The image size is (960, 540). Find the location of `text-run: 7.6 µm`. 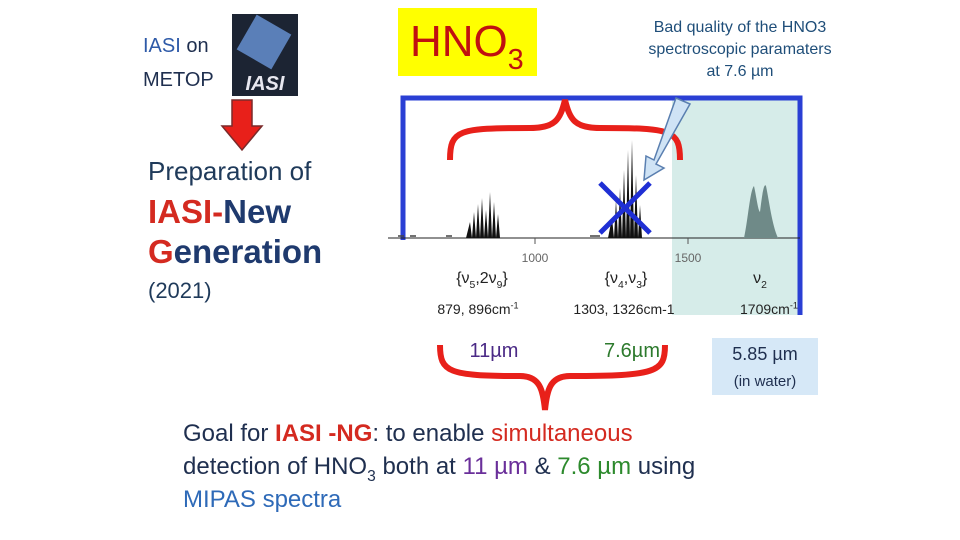

text-run: 7.6 µm is located at coordinates (594, 466).